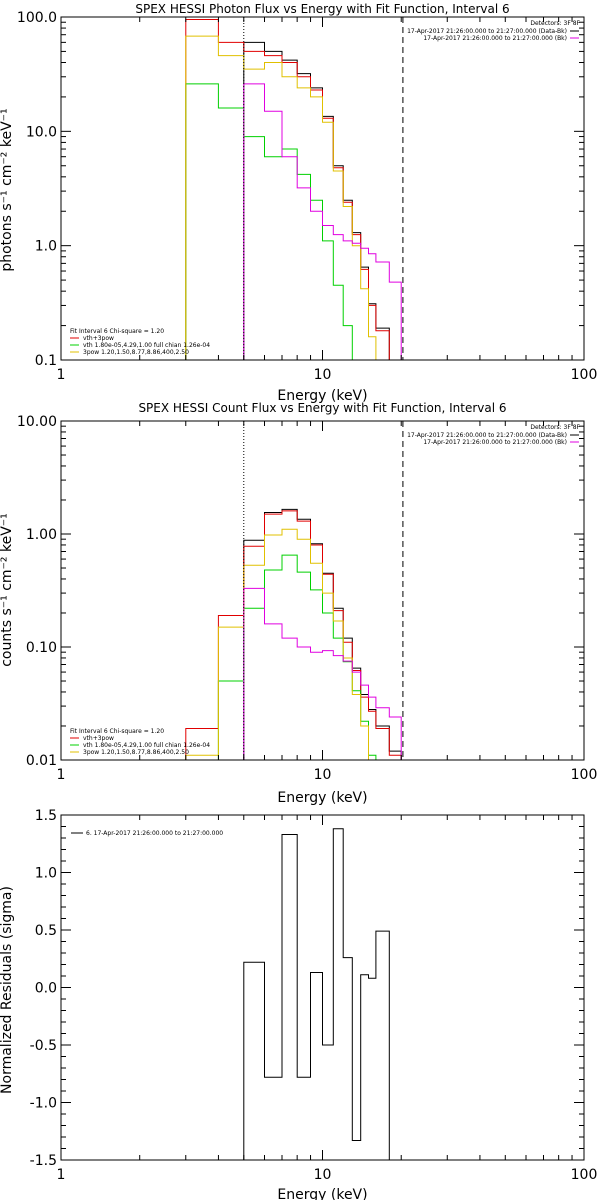 Image resolution: width=600 pixels, height=1200 pixels. I want to click on resid-y-tick-label: -1.0, so click(43, 1104).